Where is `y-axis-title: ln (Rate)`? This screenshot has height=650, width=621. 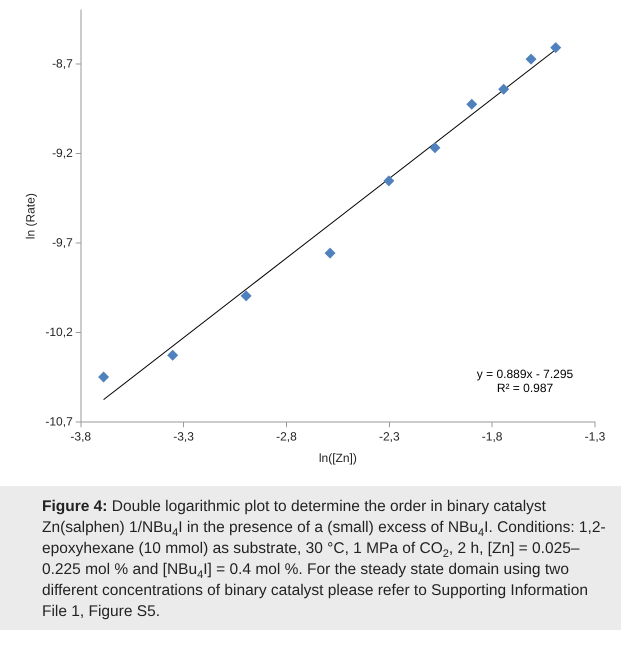 y-axis-title: ln (Rate) is located at coordinates (31, 216).